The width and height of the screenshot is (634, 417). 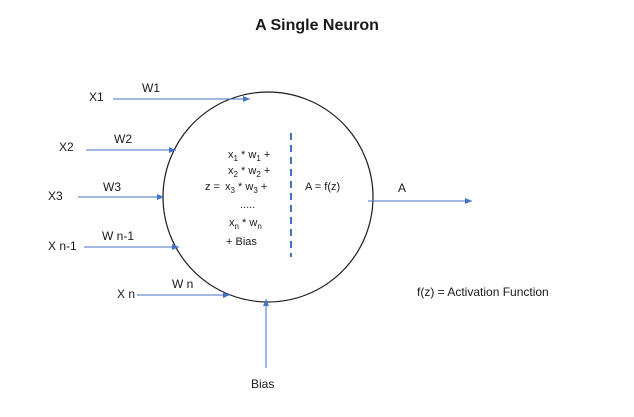 I want to click on input-label-2: X2, so click(x=66, y=147).